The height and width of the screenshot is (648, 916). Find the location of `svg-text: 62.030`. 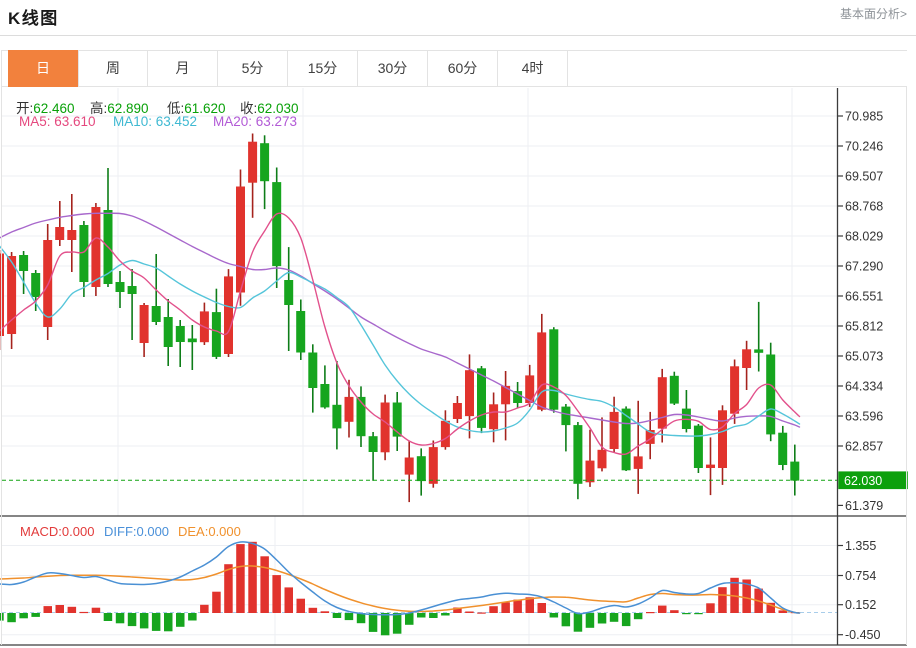

svg-text: 62.030 is located at coordinates (863, 481).